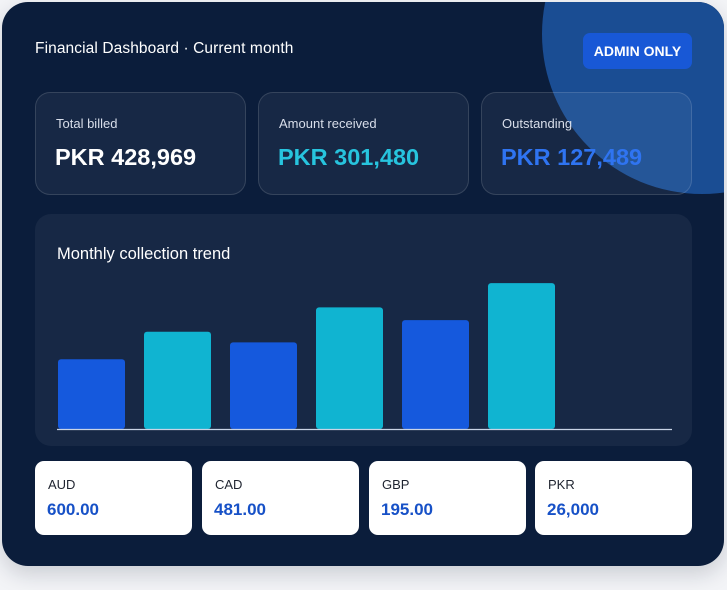 Image resolution: width=727 pixels, height=590 pixels. I want to click on currency-code: AUD, so click(62, 484).